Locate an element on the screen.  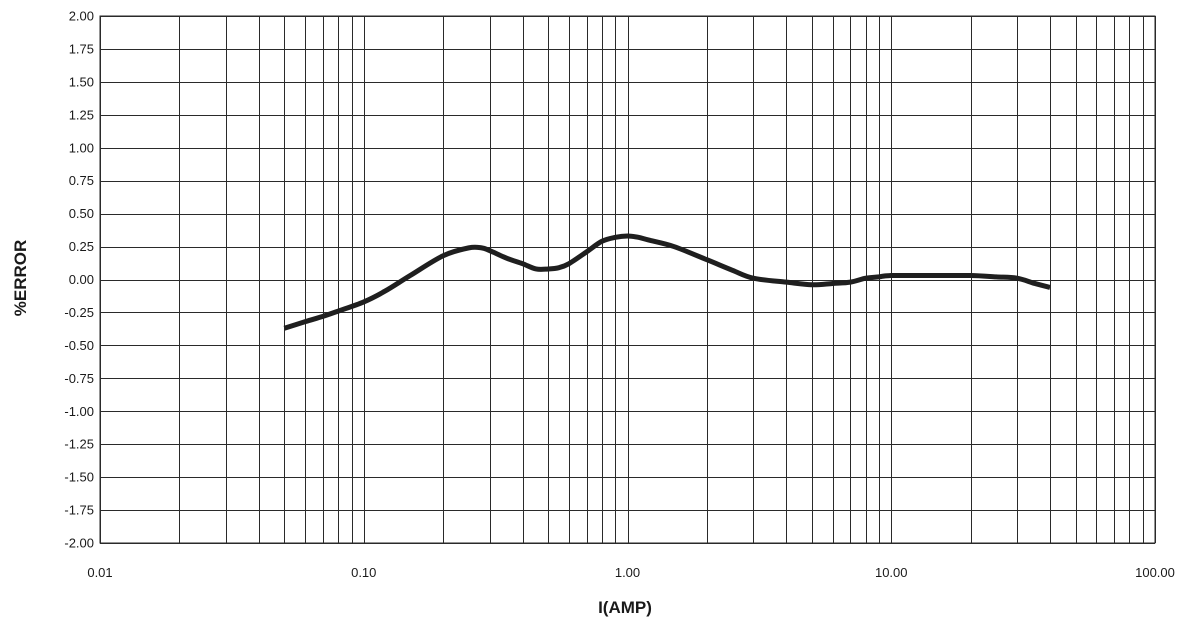
y-tick-label: -0.75 is located at coordinates (79, 378).